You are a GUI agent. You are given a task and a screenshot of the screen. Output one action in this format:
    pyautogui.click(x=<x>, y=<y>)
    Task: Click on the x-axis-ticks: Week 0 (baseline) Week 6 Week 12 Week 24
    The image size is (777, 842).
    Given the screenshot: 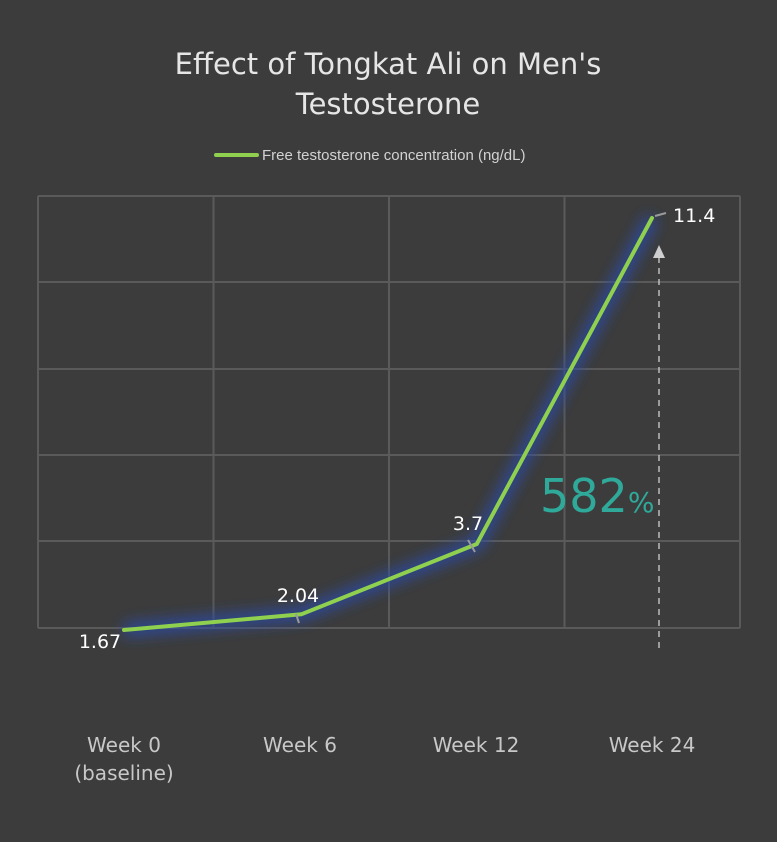 What is the action you would take?
    pyautogui.click(x=384, y=759)
    